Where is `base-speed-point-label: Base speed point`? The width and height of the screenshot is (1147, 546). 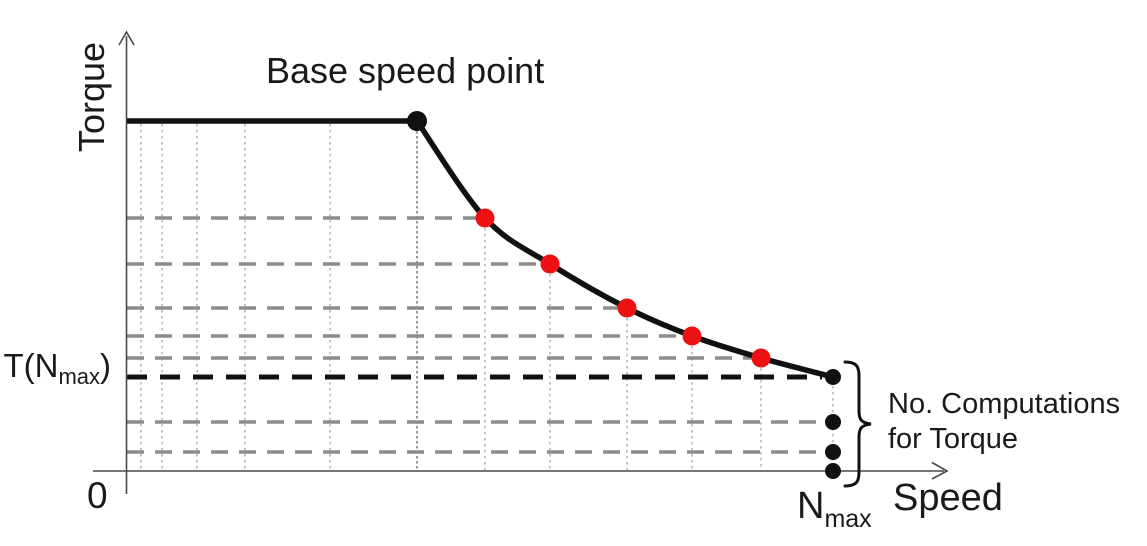 base-speed-point-label: Base speed point is located at coordinates (405, 70).